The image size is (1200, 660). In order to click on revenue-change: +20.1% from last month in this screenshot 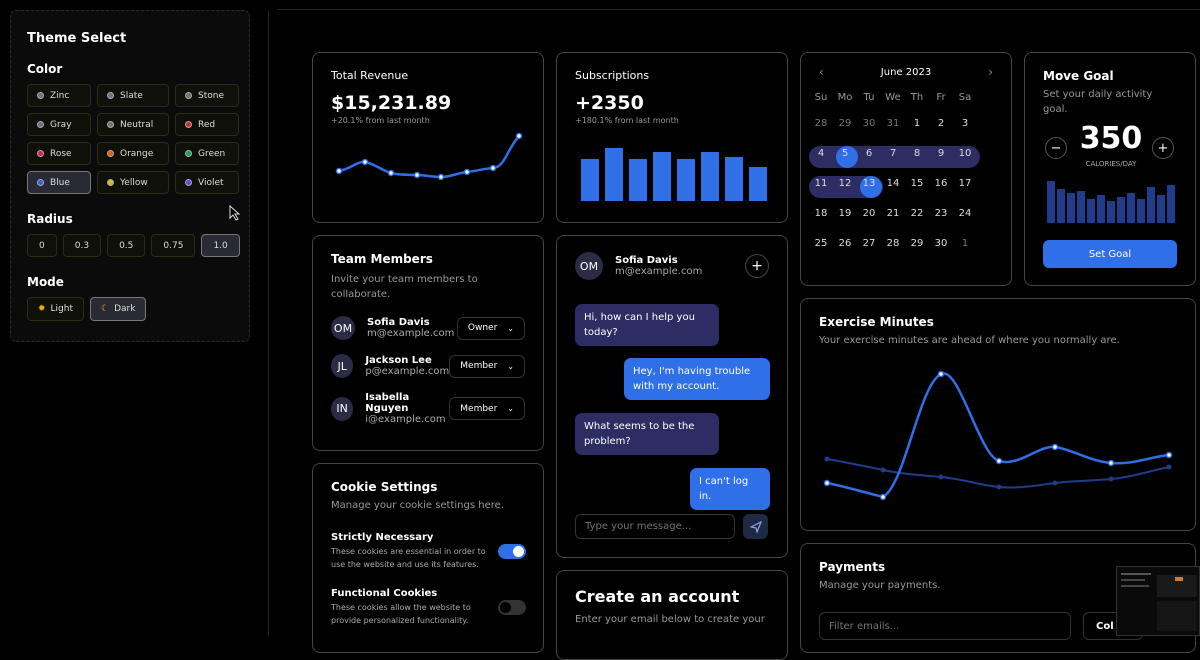, I will do `click(380, 120)`.